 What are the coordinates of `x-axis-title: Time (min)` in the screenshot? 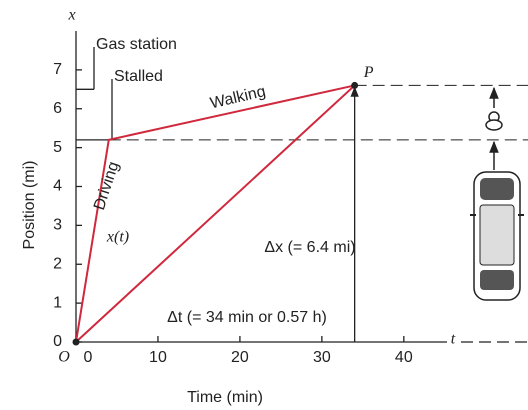 It's located at (225, 397).